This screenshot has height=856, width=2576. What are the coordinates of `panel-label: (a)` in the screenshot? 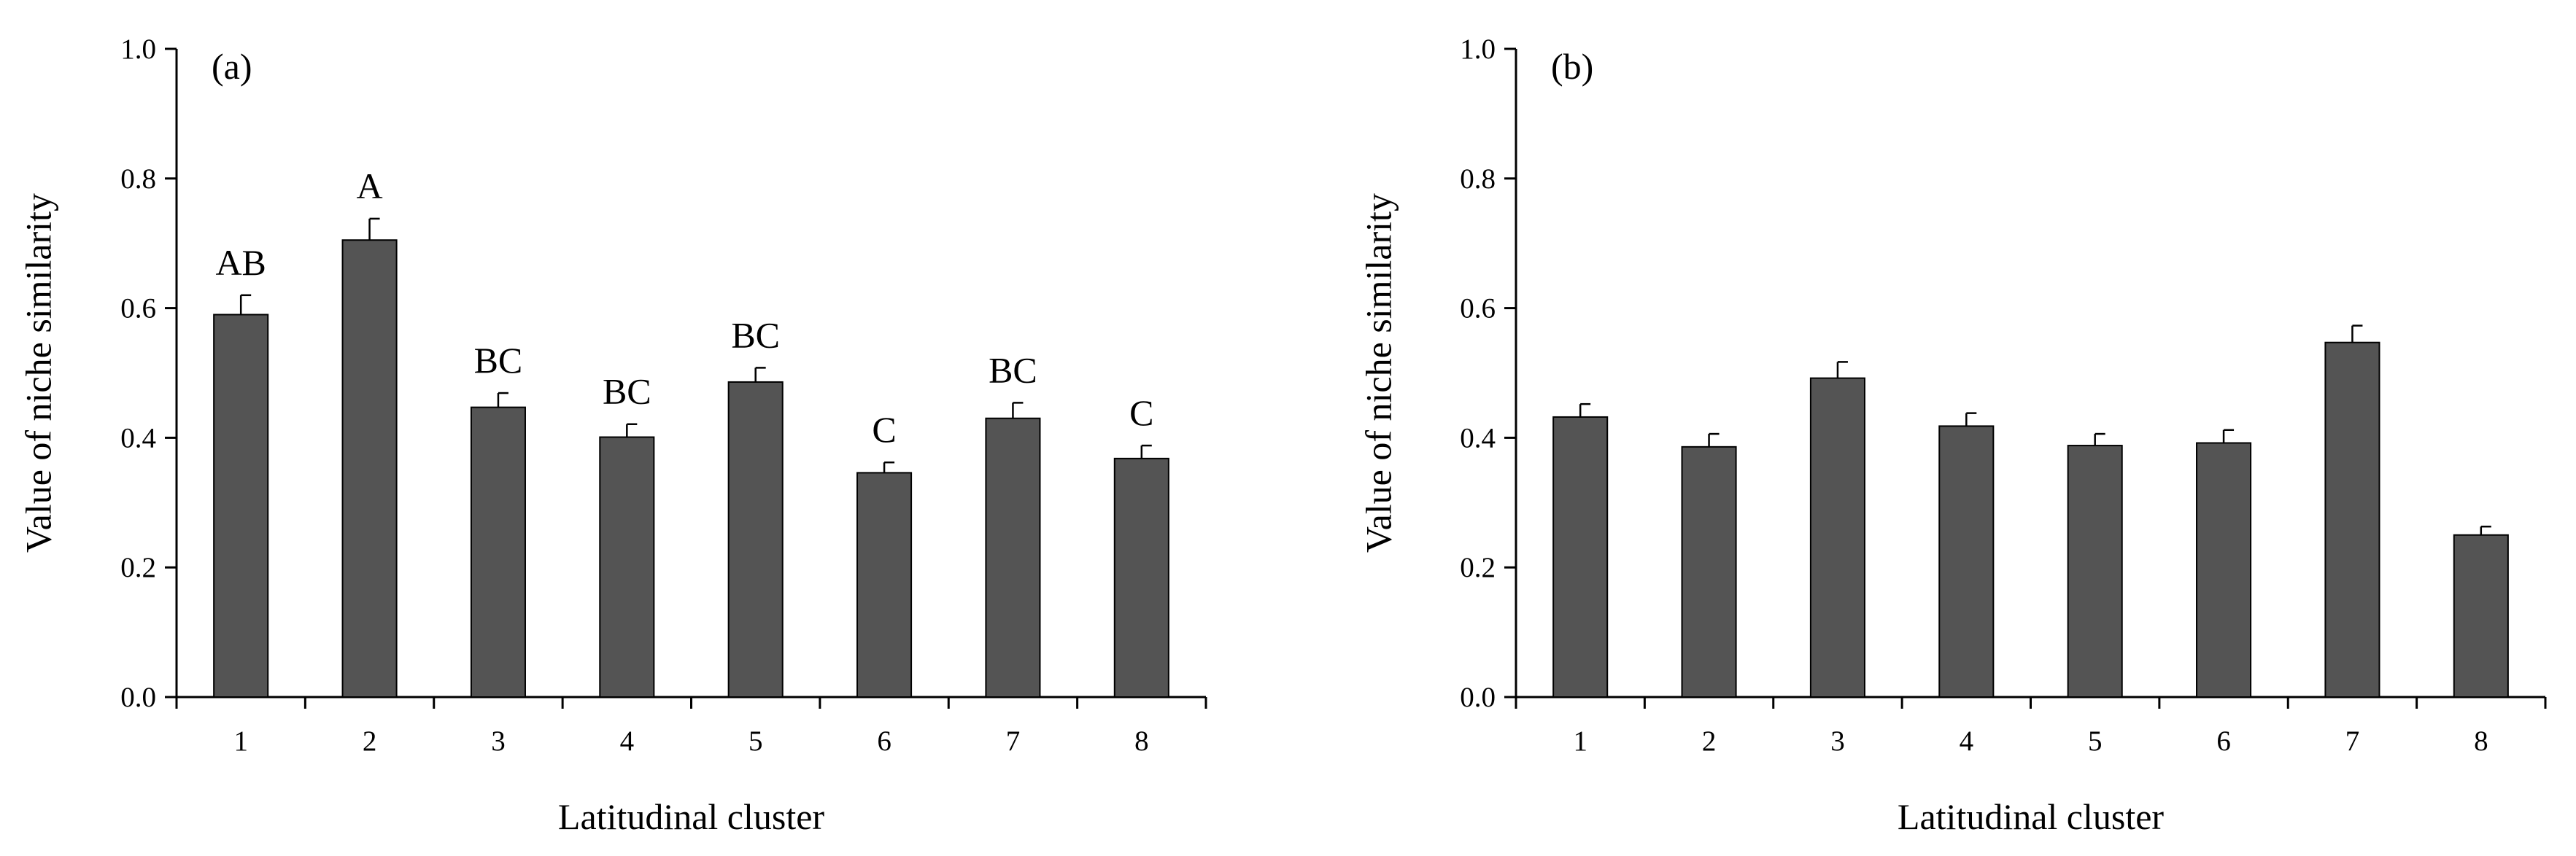 It's located at (232, 66).